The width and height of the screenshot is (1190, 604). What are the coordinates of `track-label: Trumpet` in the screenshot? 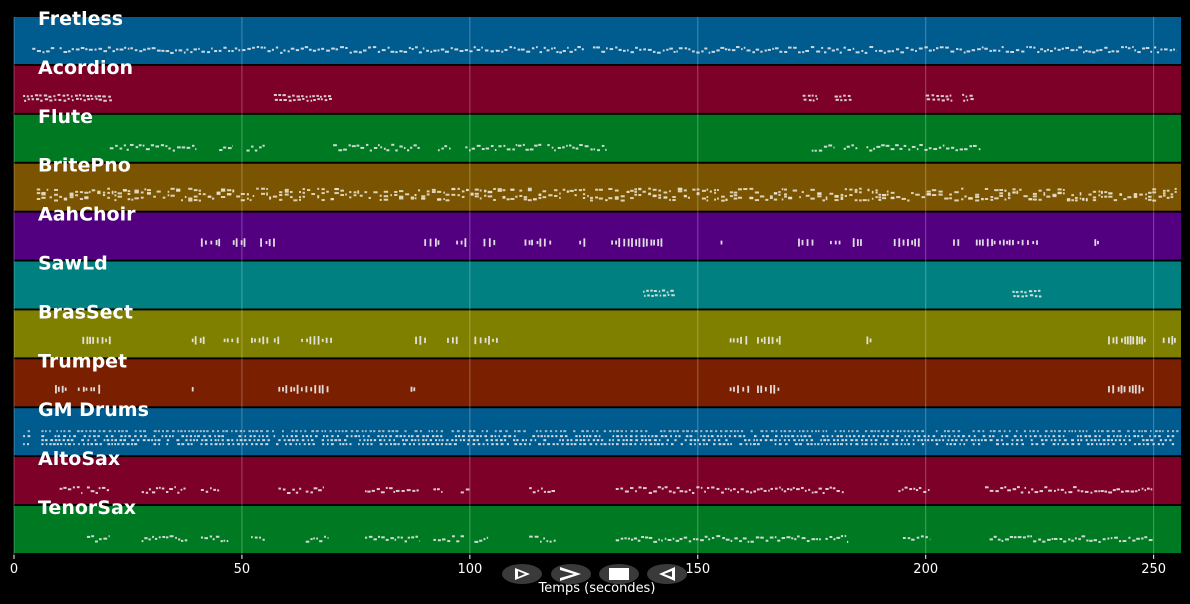 It's located at (82, 361).